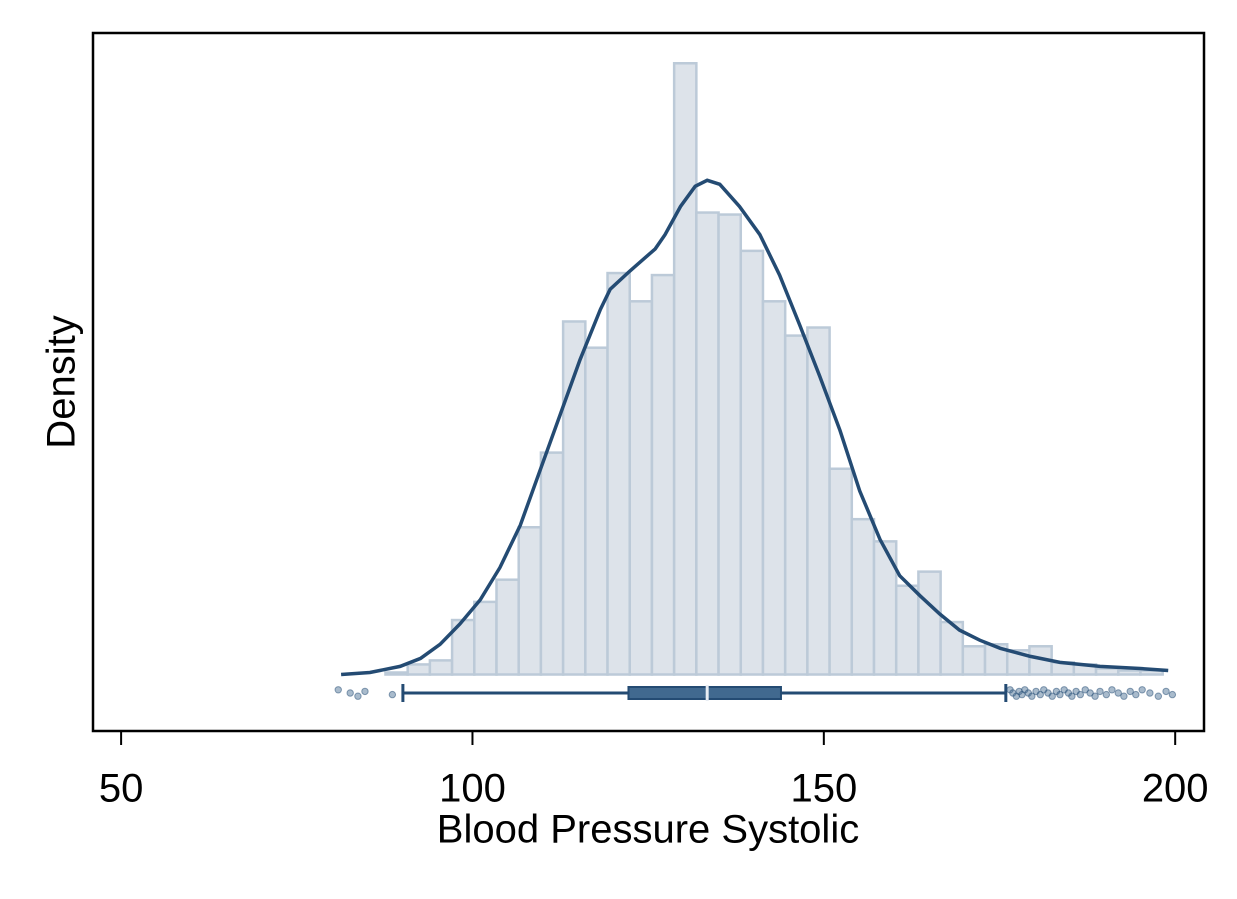 This screenshot has width=1237, height=899. Describe the element at coordinates (648, 830) in the screenshot. I see `x-axis-label: Blood Pressure Systolic` at that location.